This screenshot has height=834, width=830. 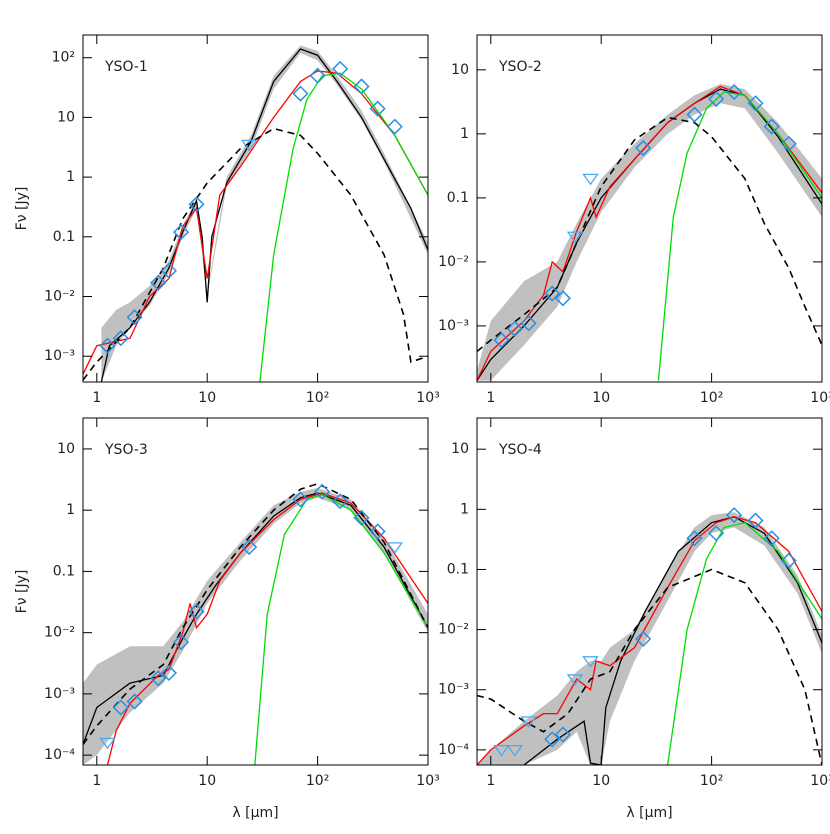 What do you see at coordinates (126, 450) in the screenshot?
I see `panel-label: YSO-3` at bounding box center [126, 450].